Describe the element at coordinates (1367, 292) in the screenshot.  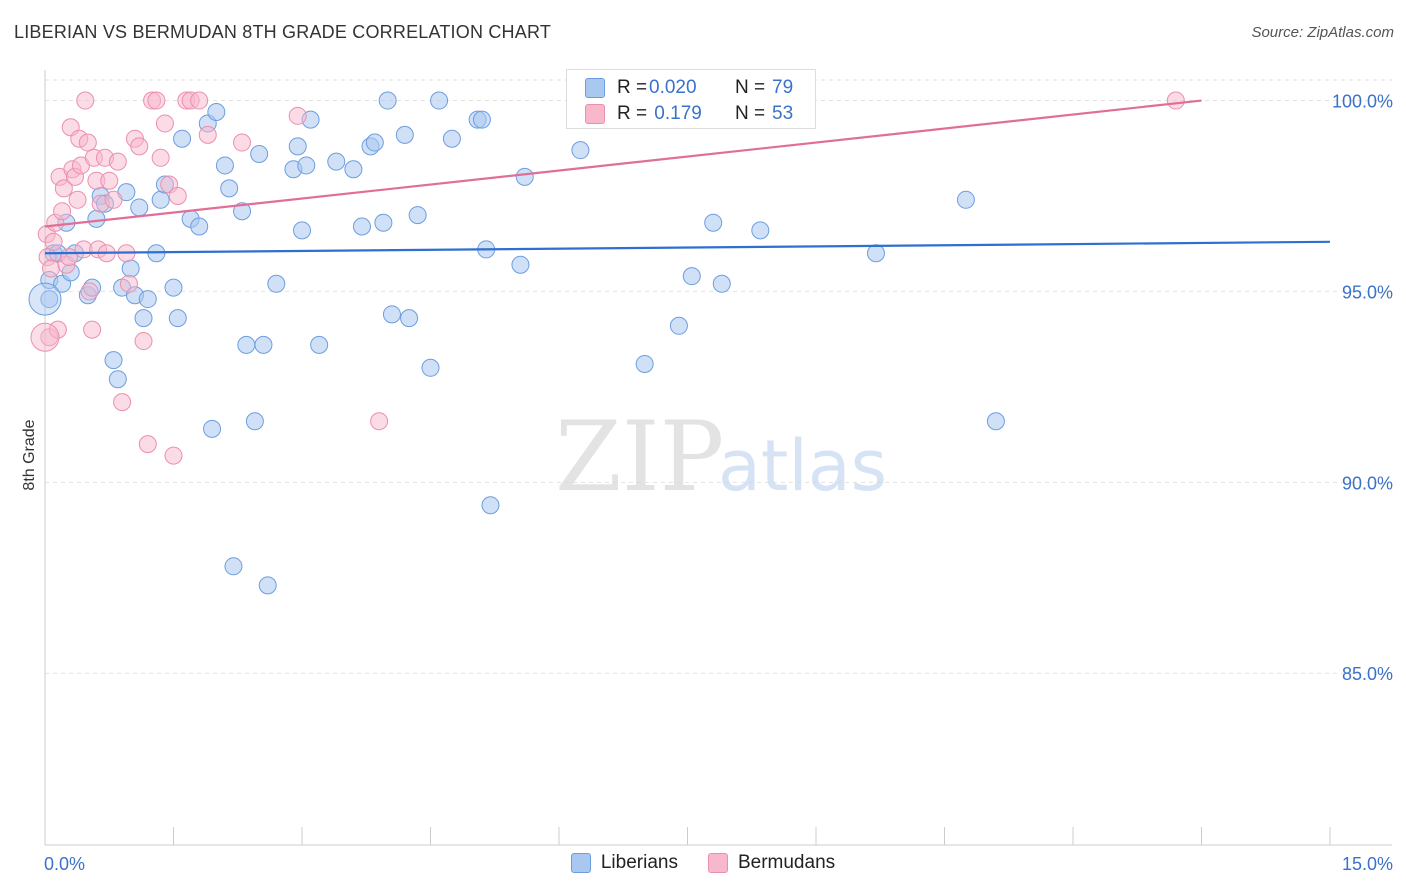
I see `y-tick-label: 95.0%` at that location.